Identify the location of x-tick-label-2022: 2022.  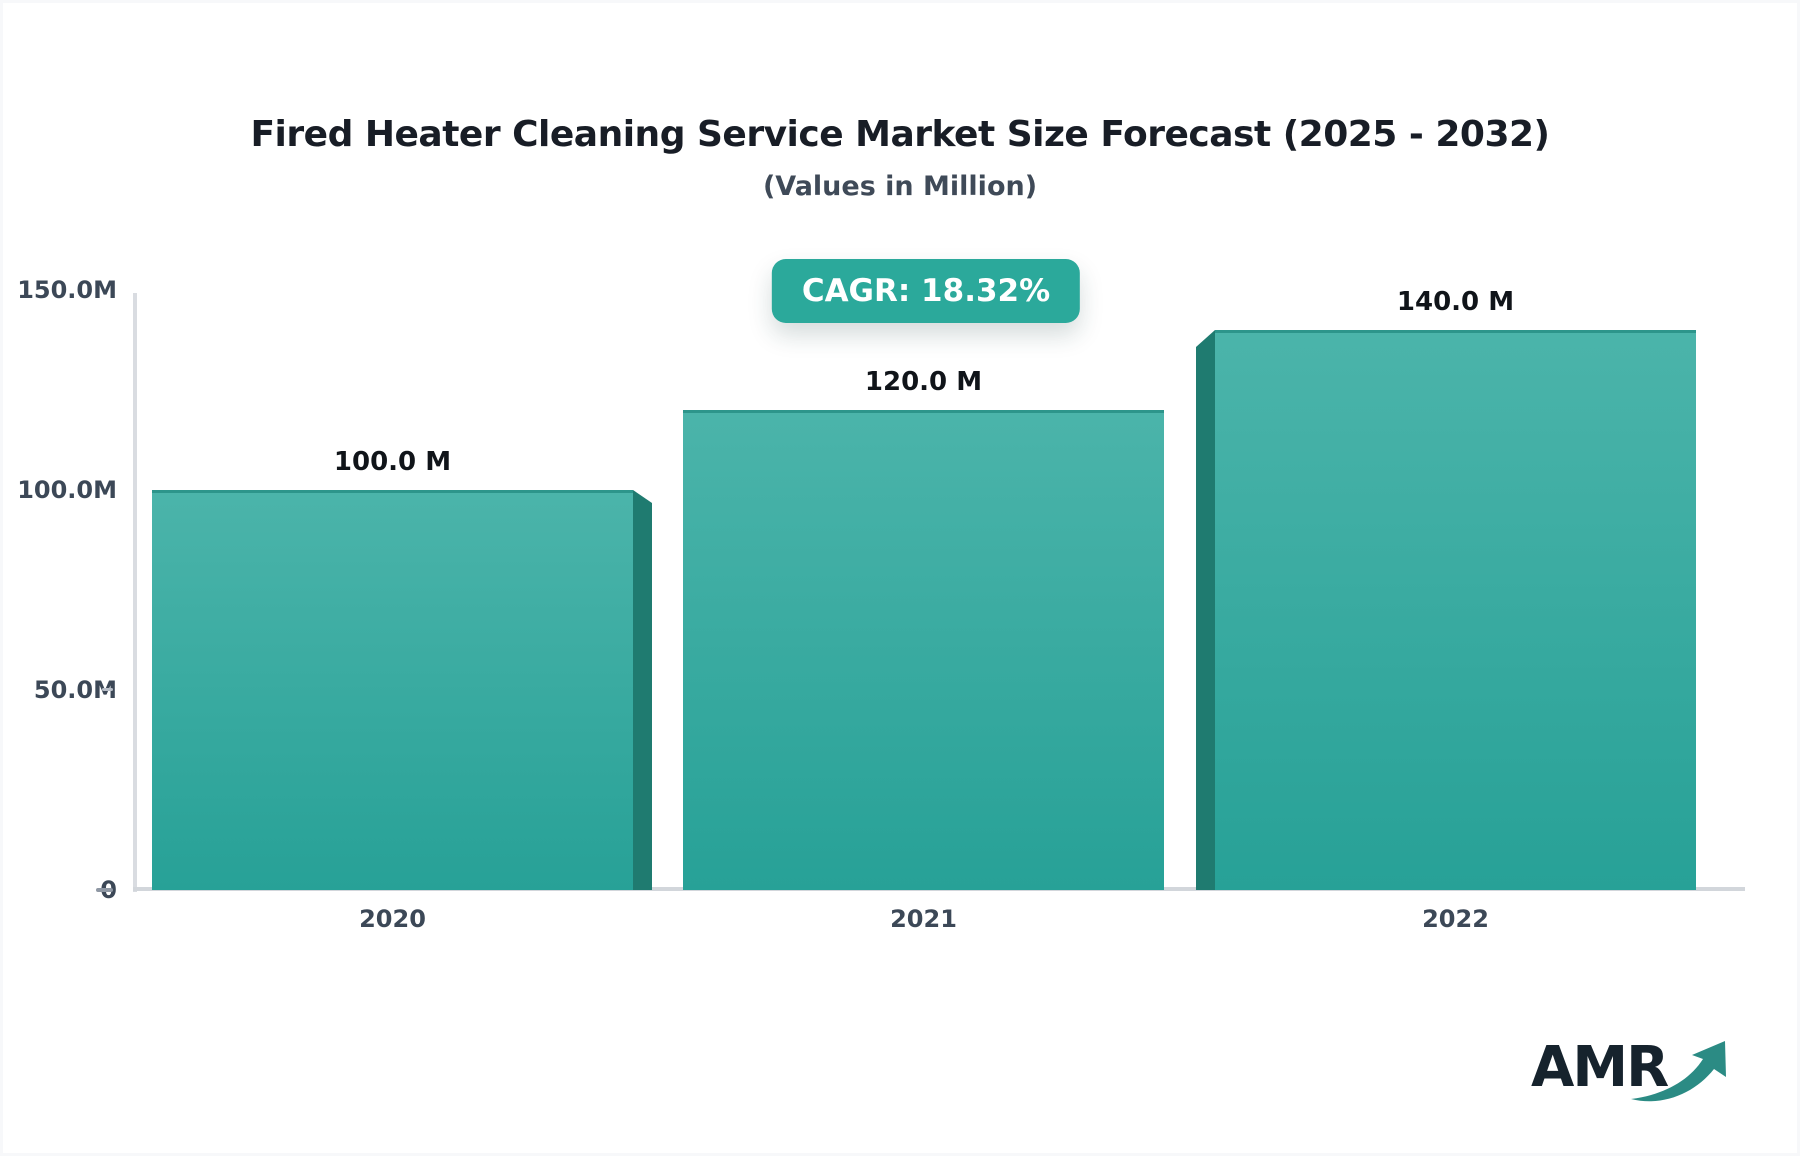
(1455, 919).